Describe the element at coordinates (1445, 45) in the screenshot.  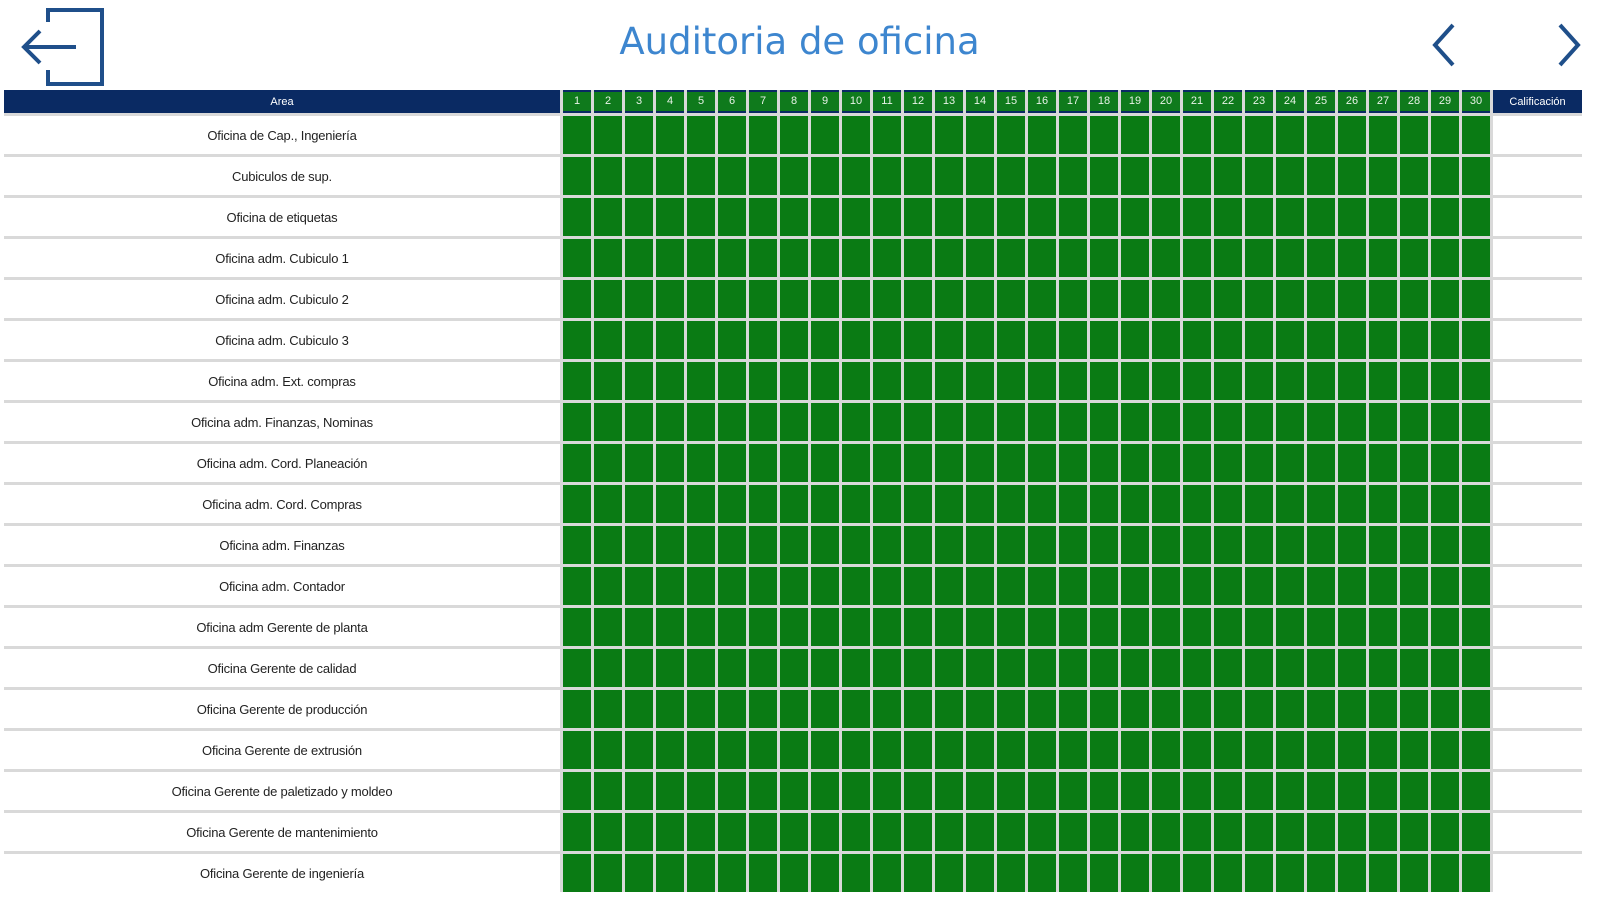
I see `prev-button` at that location.